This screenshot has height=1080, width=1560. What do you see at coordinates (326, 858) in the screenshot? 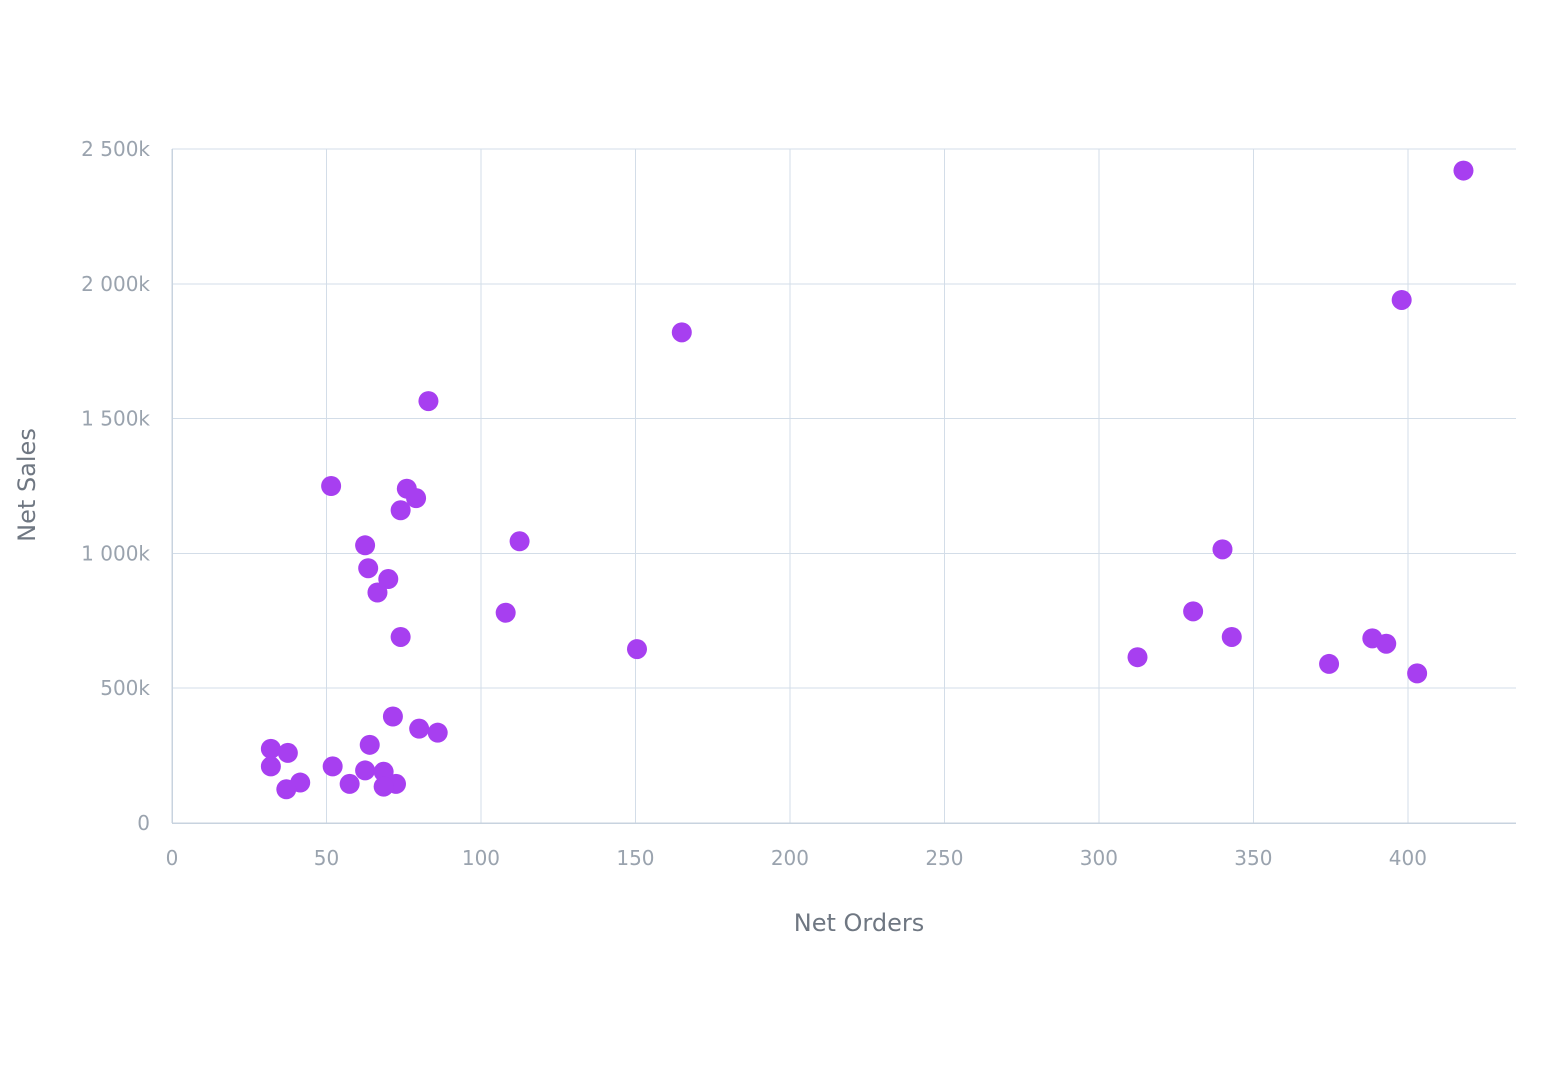
I see `x-tick-label: 50` at bounding box center [326, 858].